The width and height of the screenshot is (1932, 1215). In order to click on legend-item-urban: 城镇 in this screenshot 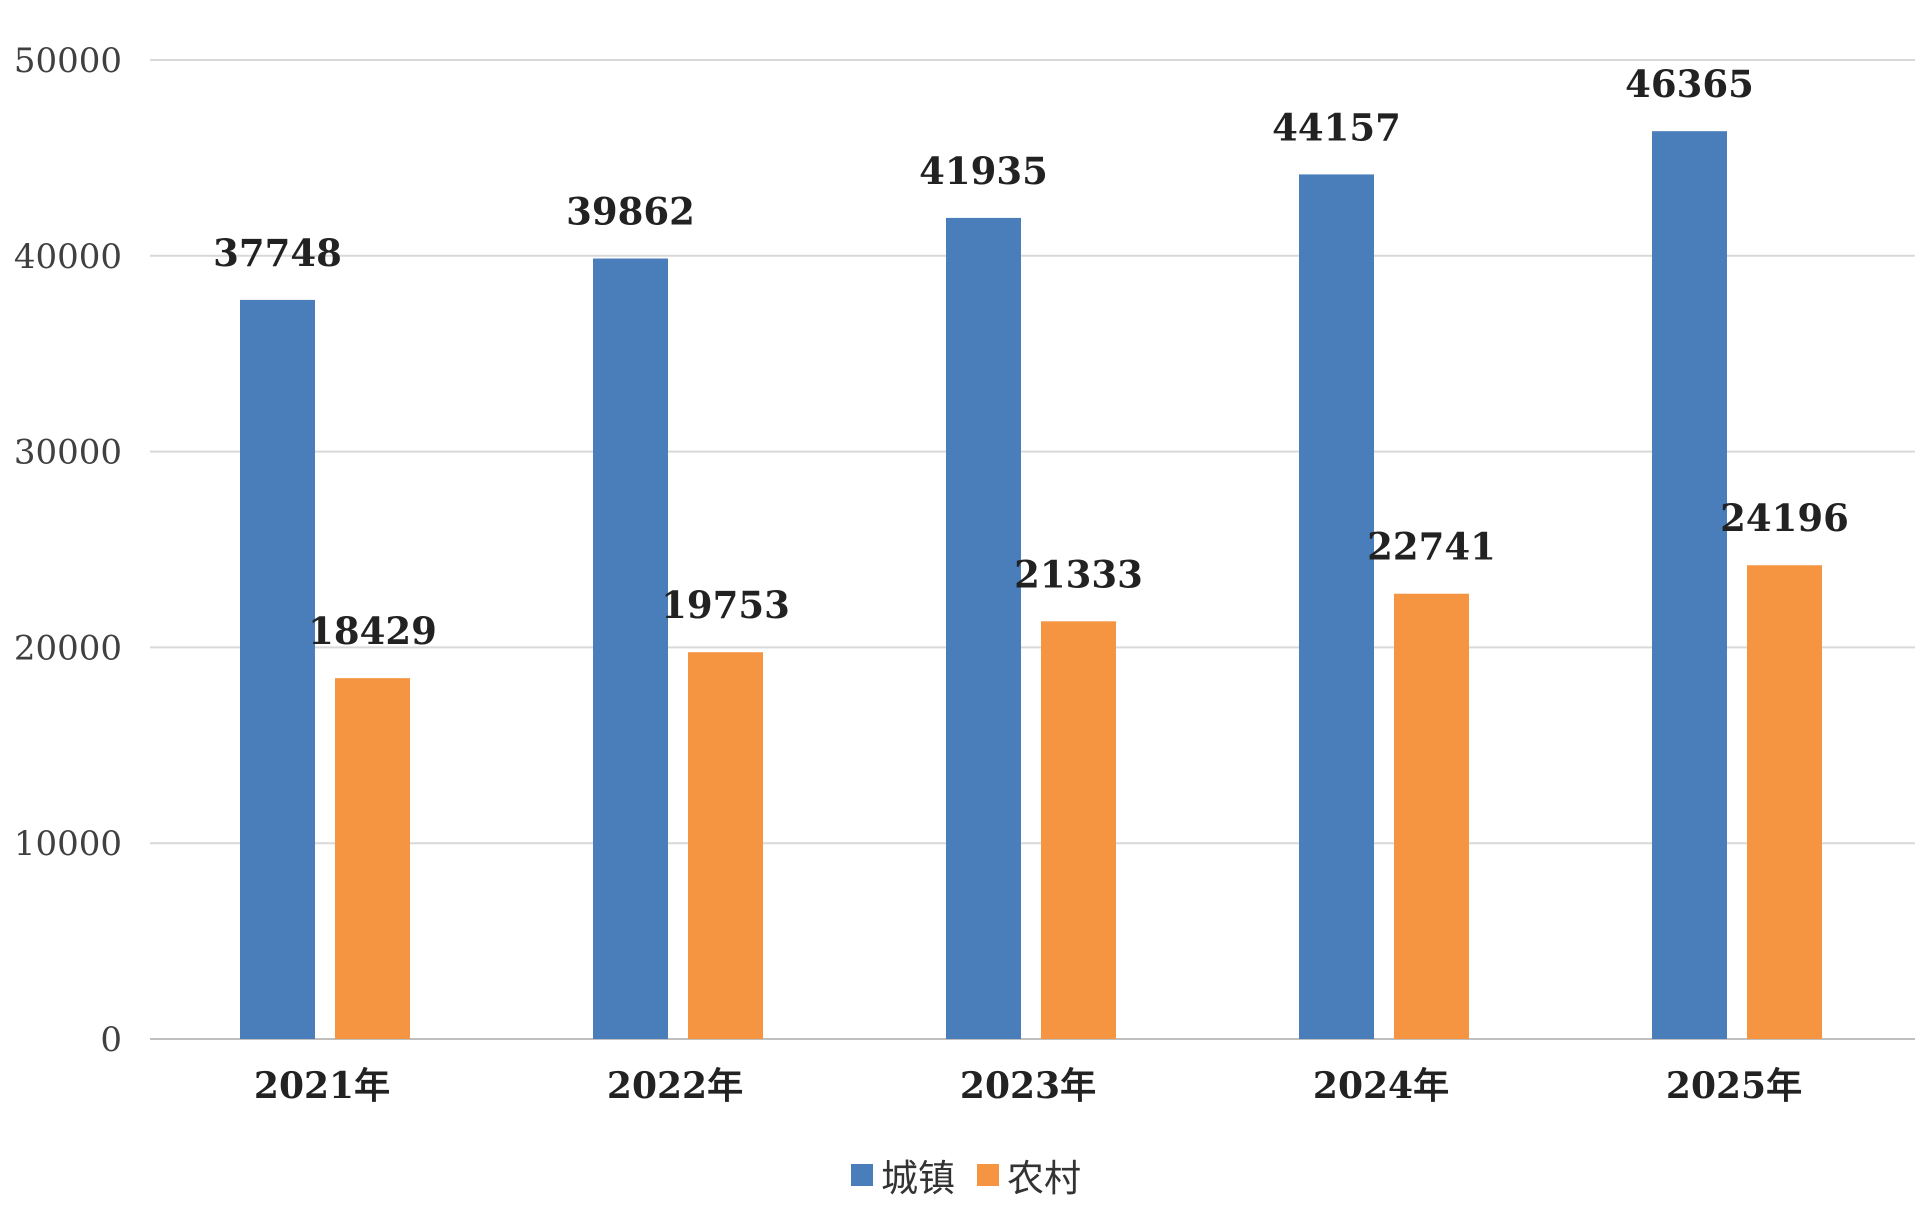, I will do `click(903, 1175)`.